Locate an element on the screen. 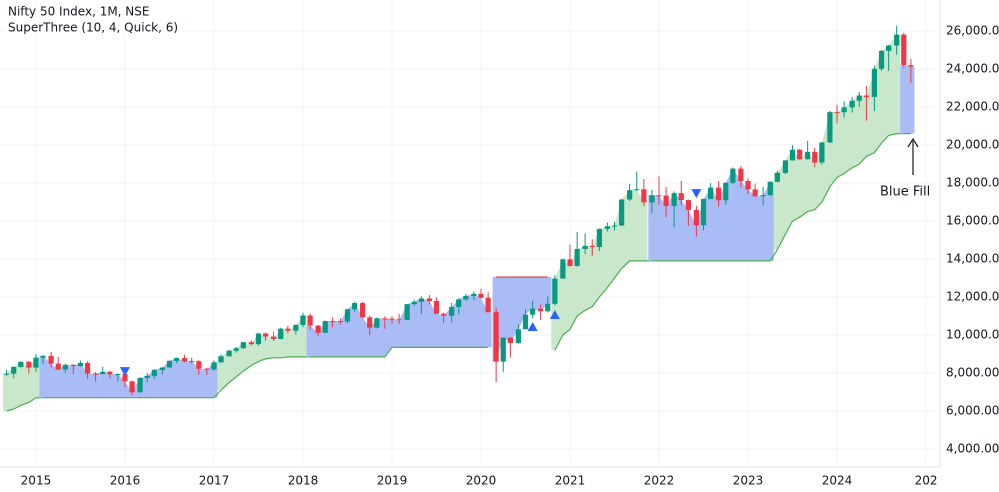  y-tick-label: 12,000.00 is located at coordinates (972, 297).